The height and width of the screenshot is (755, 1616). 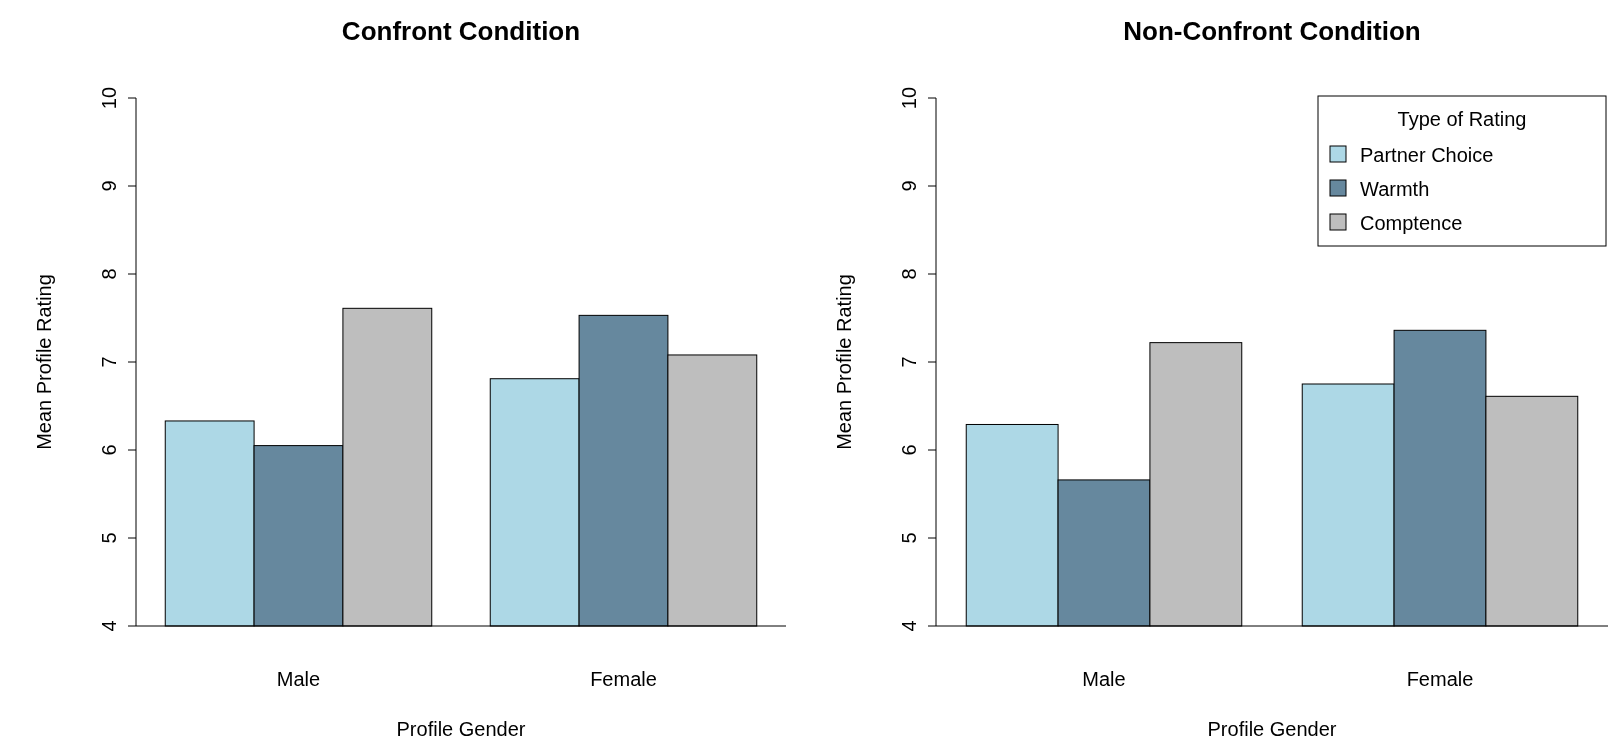 What do you see at coordinates (1411, 223) in the screenshot?
I see `legend-label: Comptence` at bounding box center [1411, 223].